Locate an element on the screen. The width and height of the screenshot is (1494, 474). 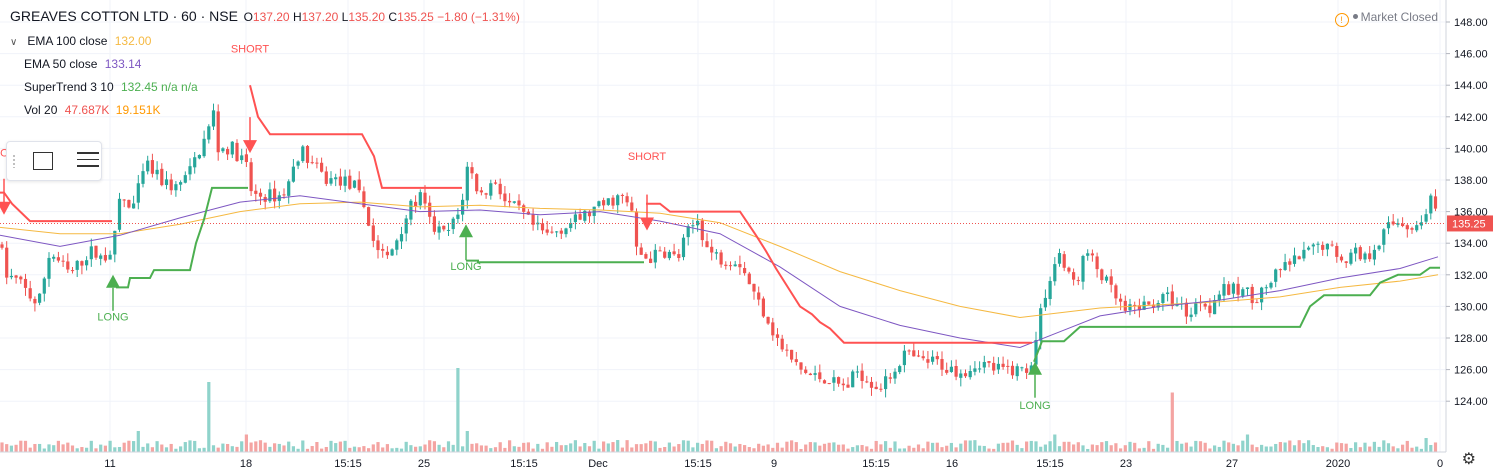
legend-ema100: ∨ EMA 100 close 132.00 is located at coordinates (81, 41).